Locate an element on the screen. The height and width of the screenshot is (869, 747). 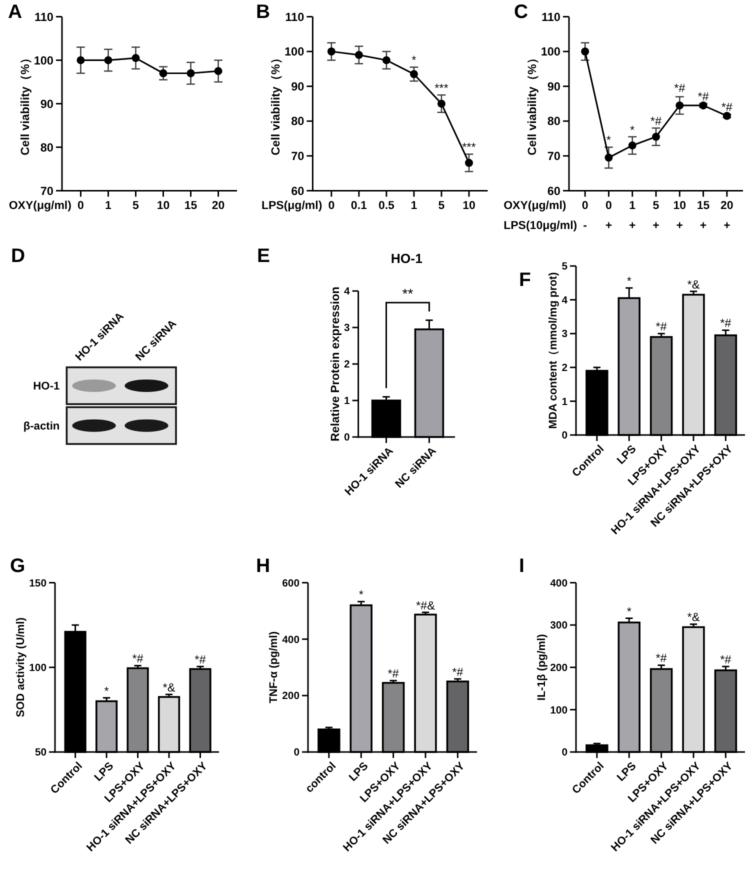
y-tick-label: 400 is located at coordinates (291, 640).